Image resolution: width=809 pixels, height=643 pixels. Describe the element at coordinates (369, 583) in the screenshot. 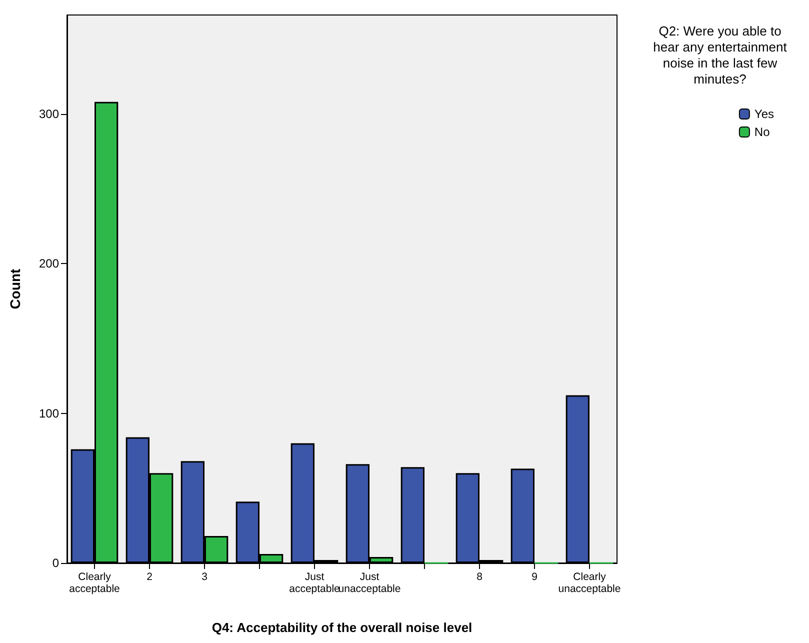

I see `x-tick-label: Just unacceptable` at that location.